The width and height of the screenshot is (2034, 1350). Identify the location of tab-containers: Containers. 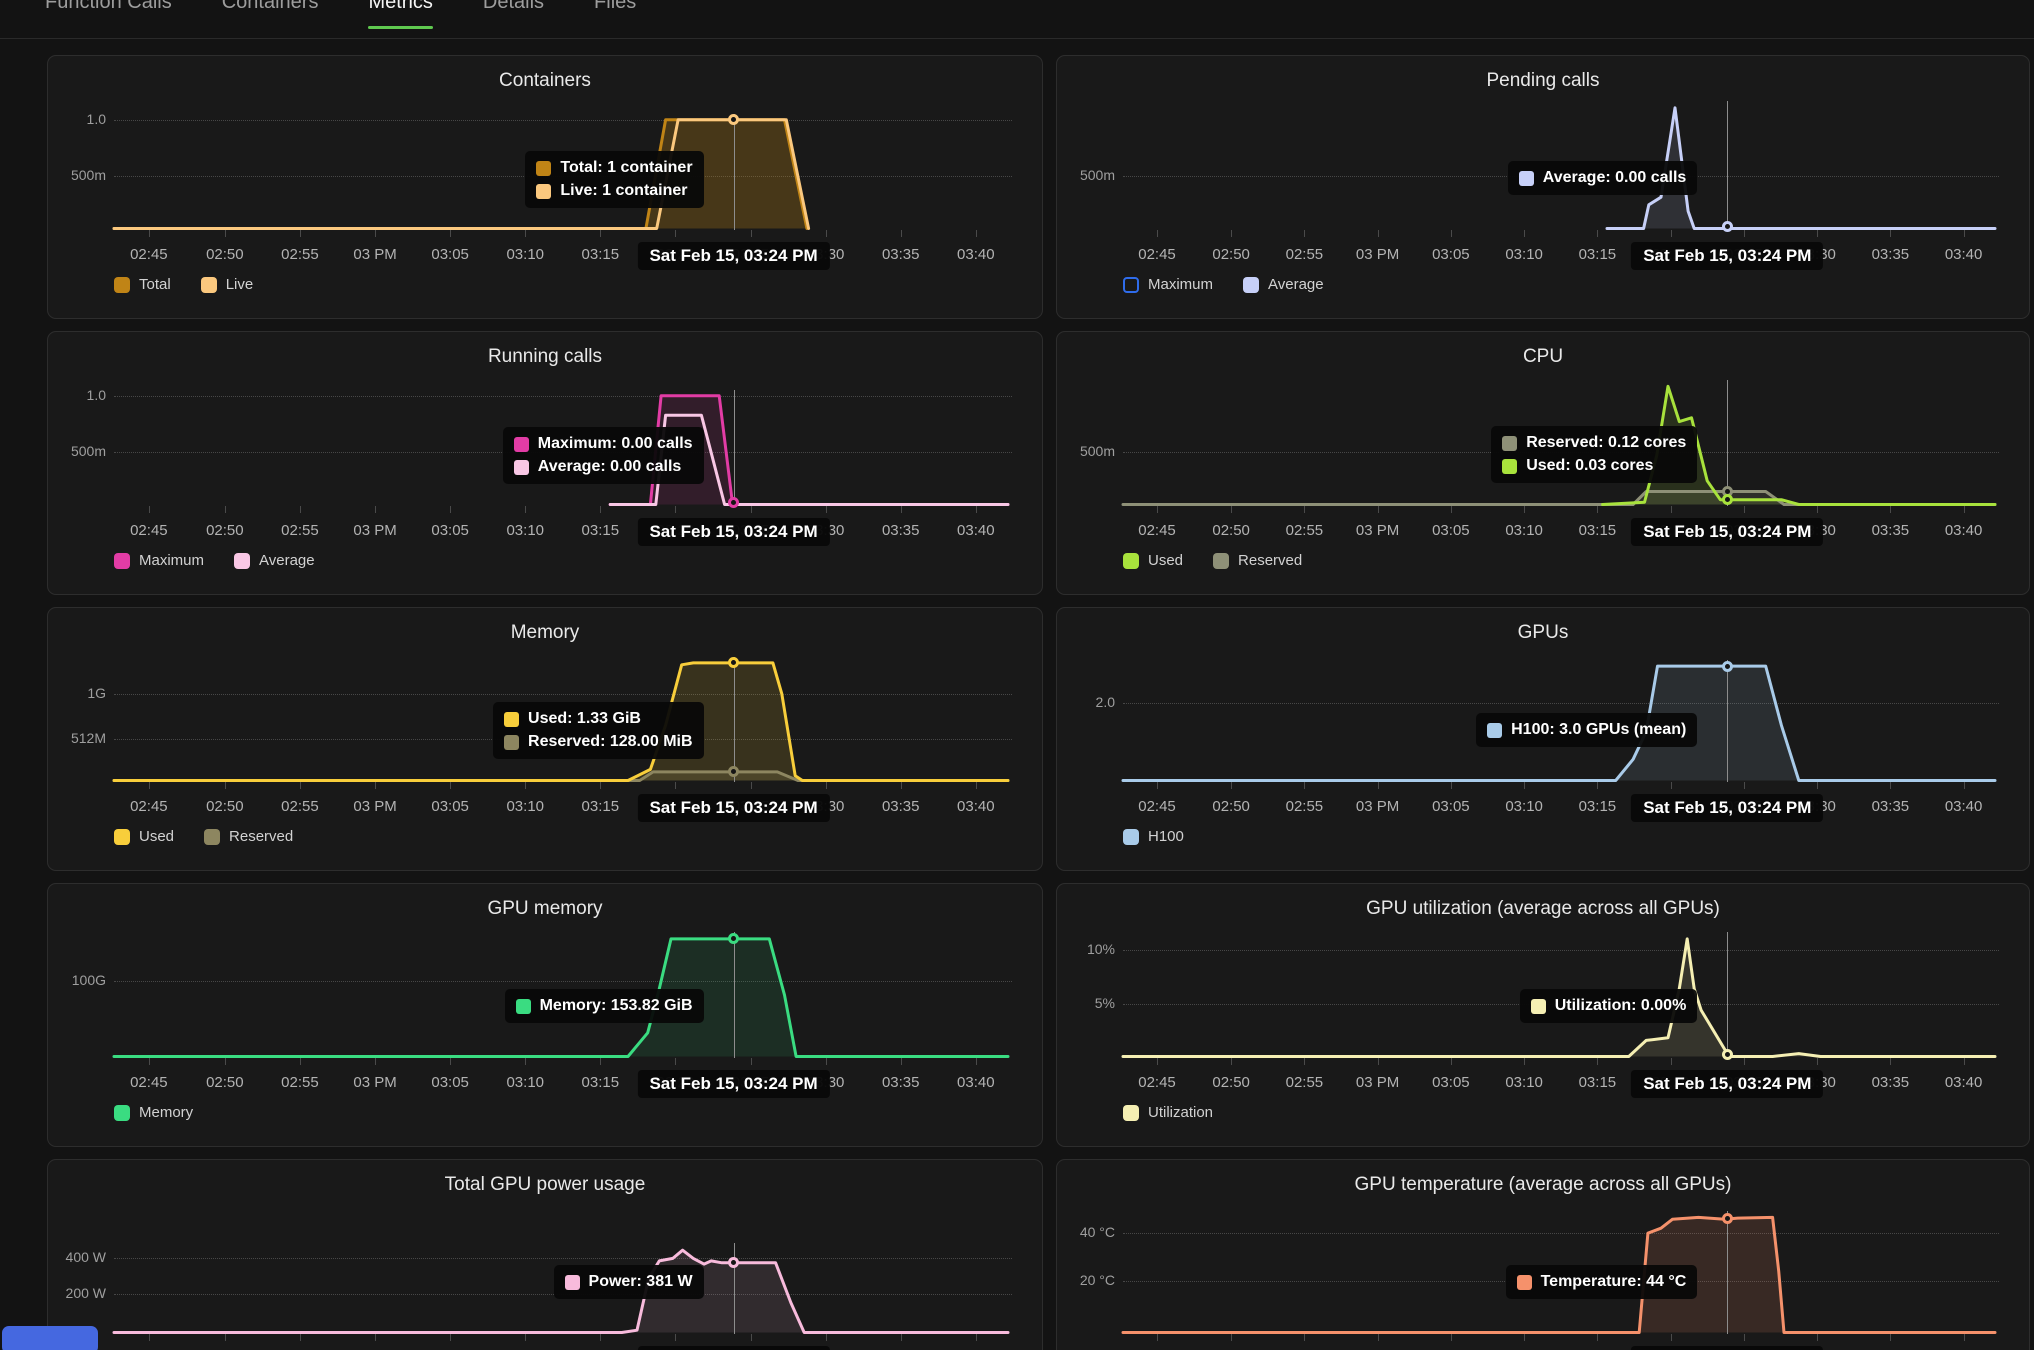
(270, 6).